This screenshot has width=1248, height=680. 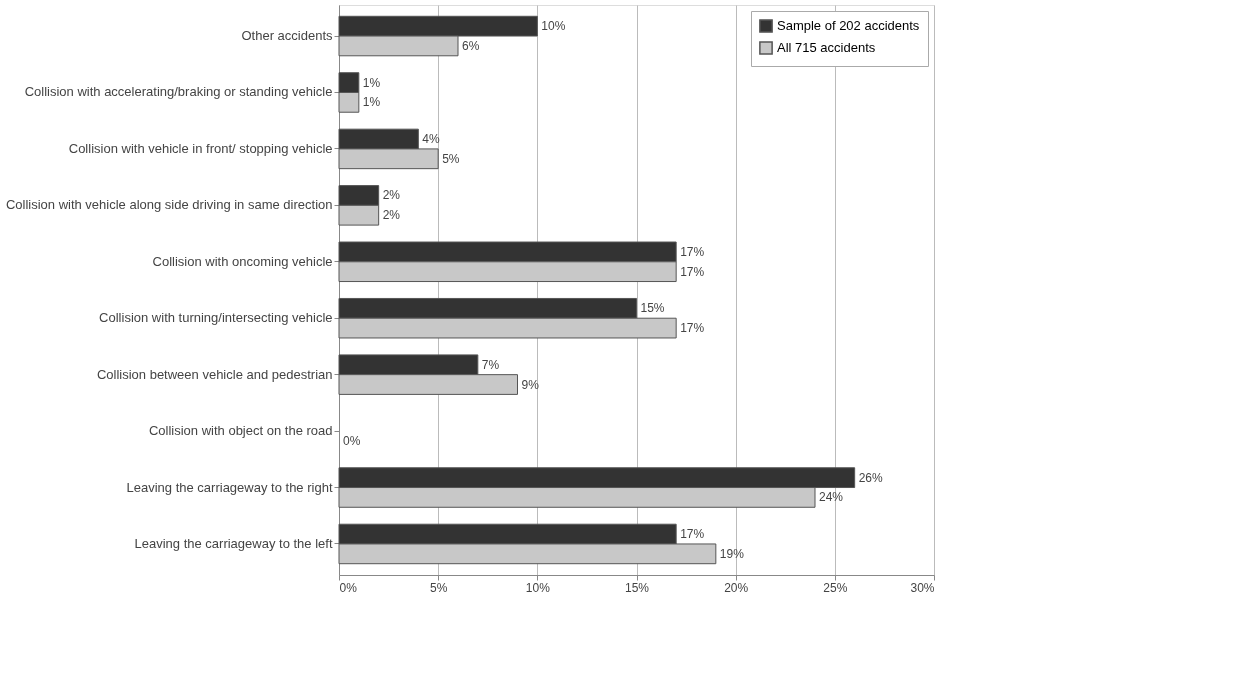 I want to click on data-label: 26%, so click(x=871, y=477).